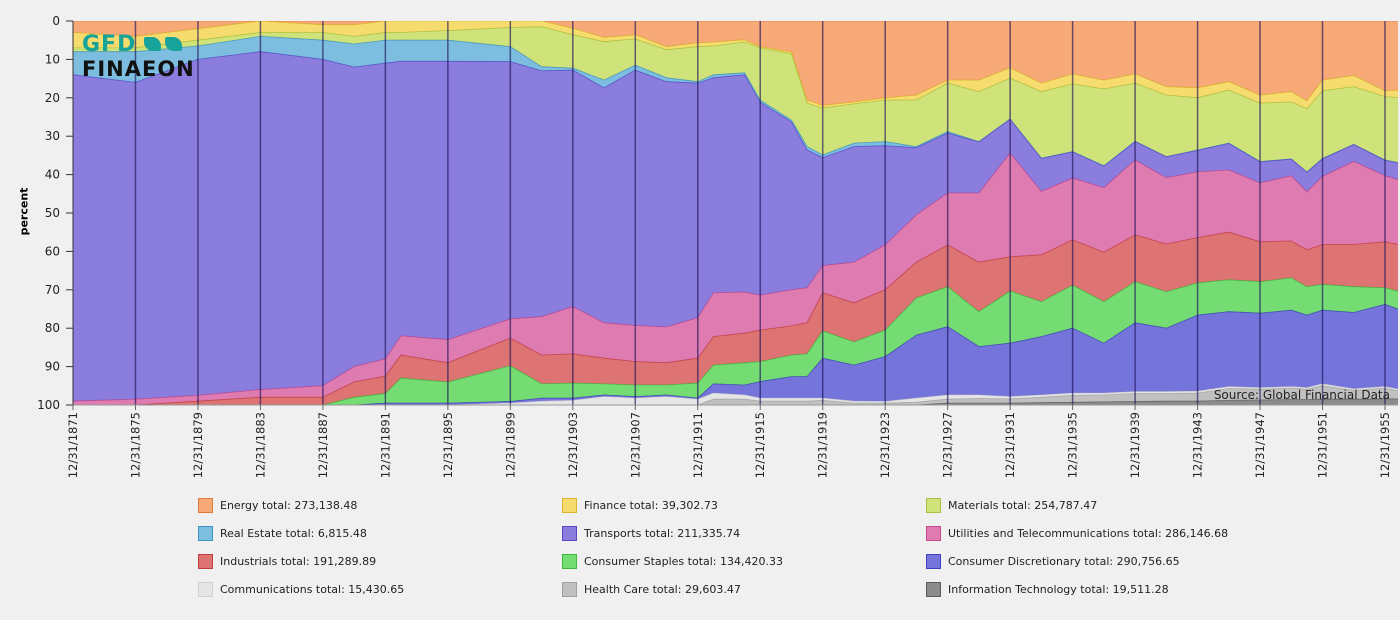 The width and height of the screenshot is (1400, 620). Describe the element at coordinates (448, 445) in the screenshot. I see `x-tick-label: 12/31/1895` at that location.